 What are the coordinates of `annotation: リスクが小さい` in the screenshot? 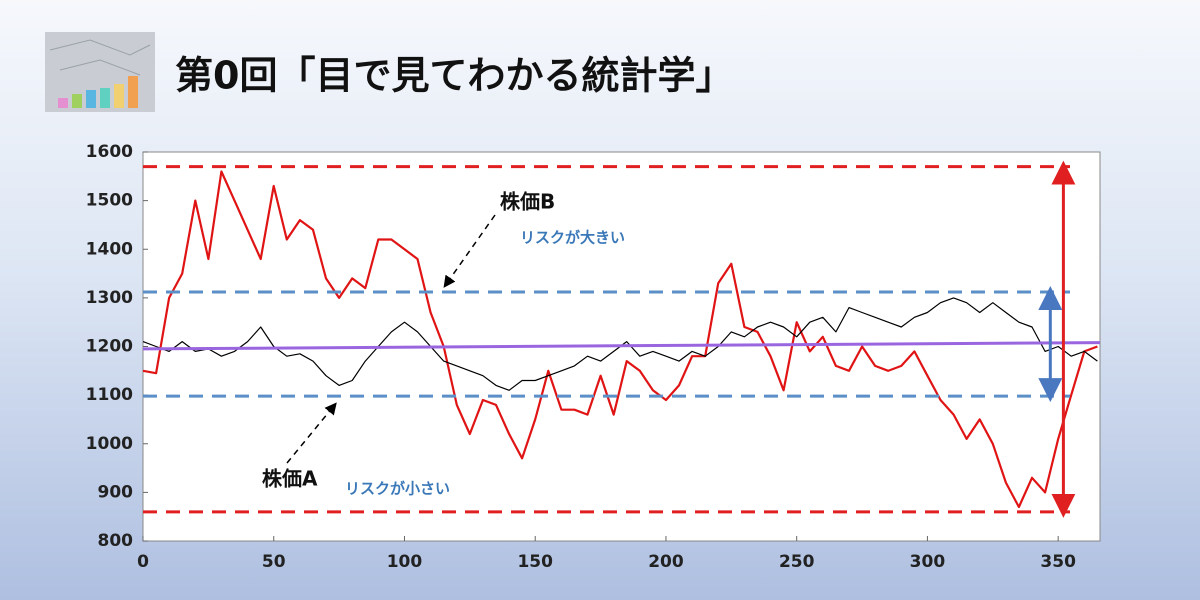 It's located at (397, 489).